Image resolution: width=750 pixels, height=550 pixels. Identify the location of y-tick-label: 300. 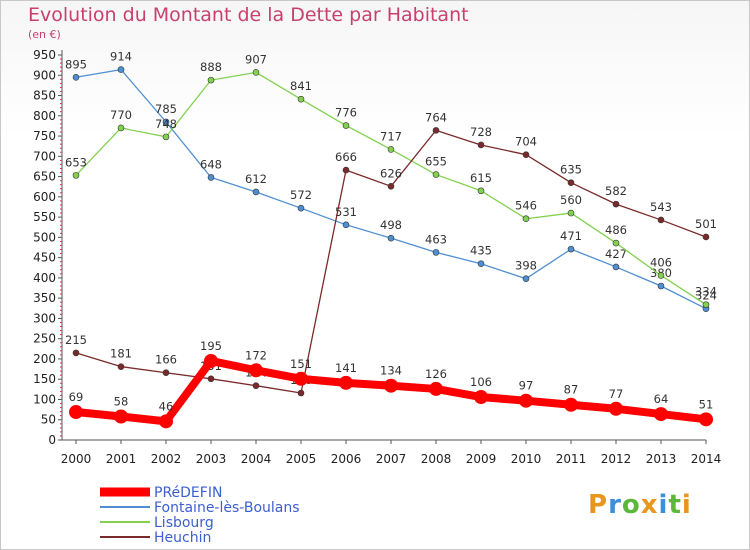
(44, 318).